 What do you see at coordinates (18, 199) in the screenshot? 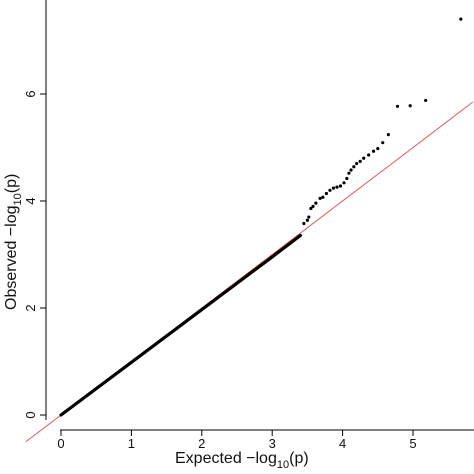
I see `y-axis-title-sub: 10` at bounding box center [18, 199].